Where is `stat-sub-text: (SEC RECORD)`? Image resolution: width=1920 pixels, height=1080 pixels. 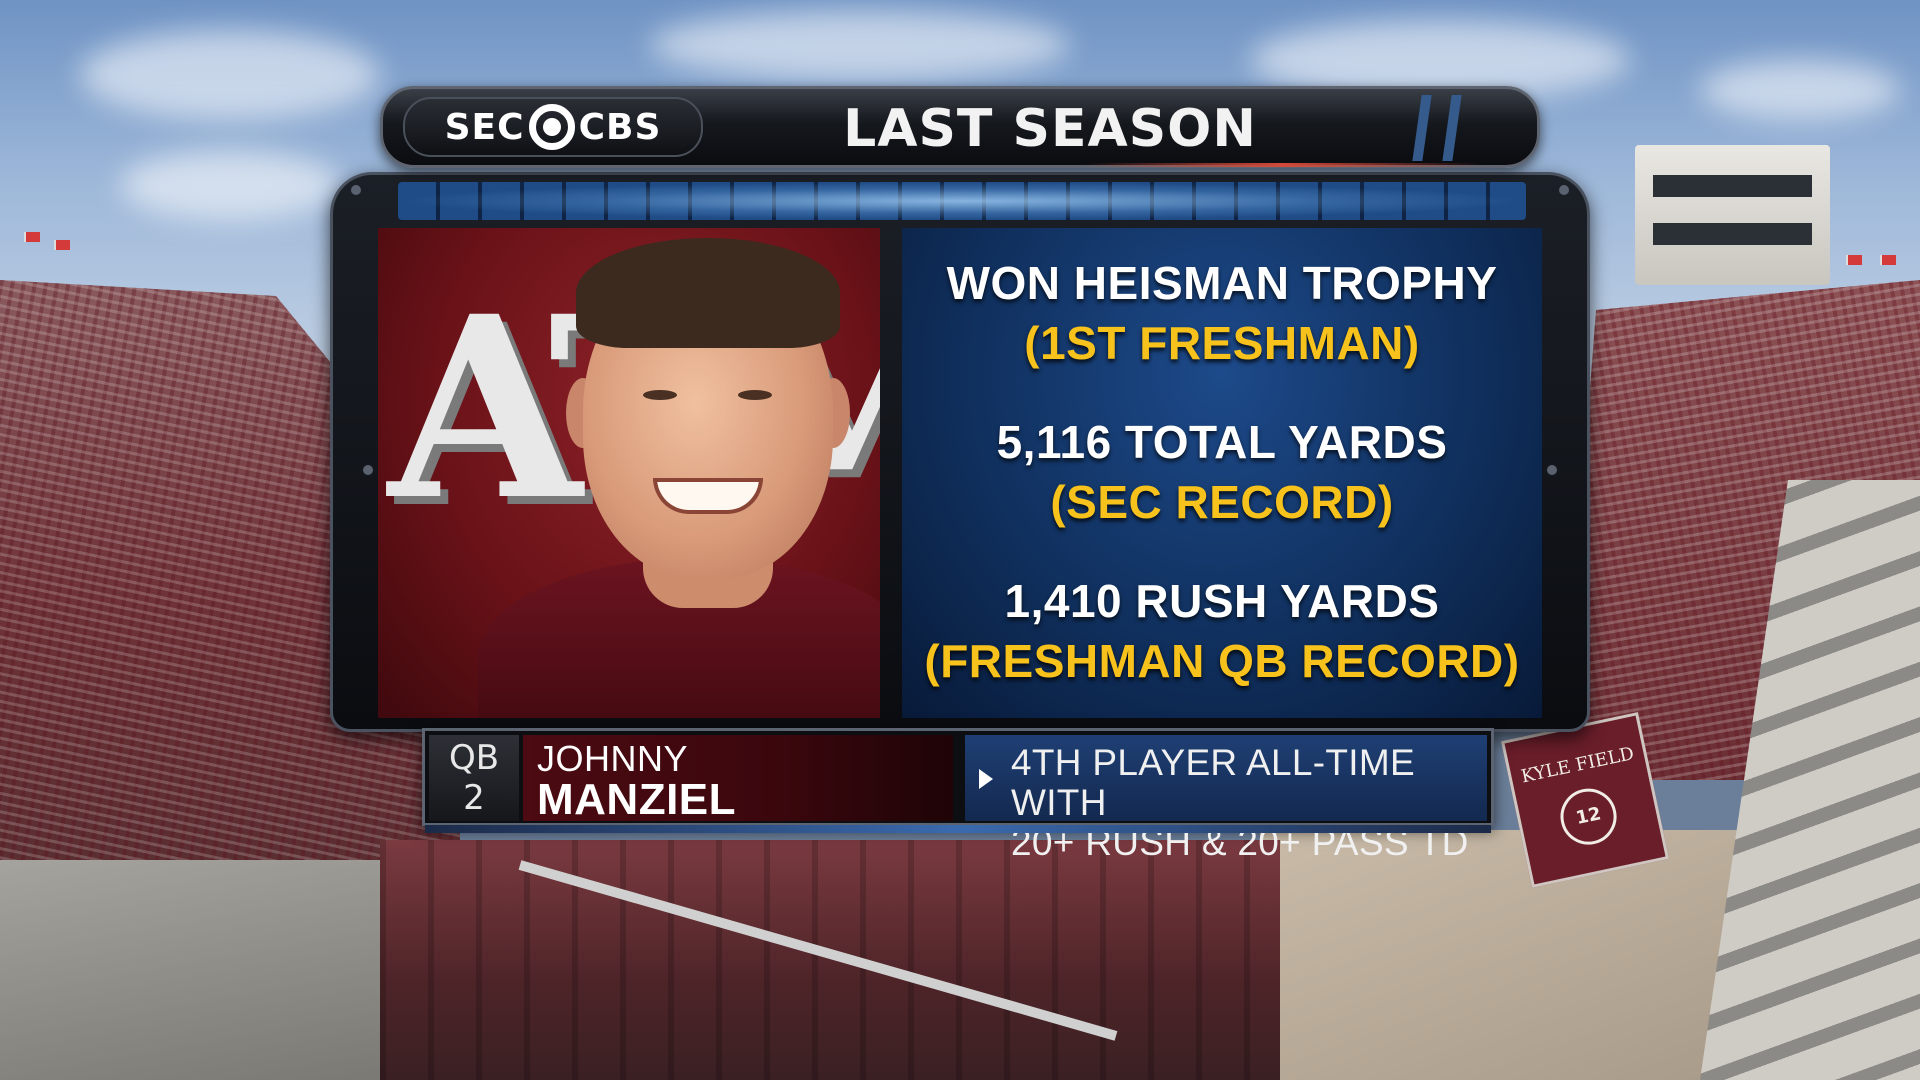
stat-sub-text: (SEC RECORD) is located at coordinates (1222, 501).